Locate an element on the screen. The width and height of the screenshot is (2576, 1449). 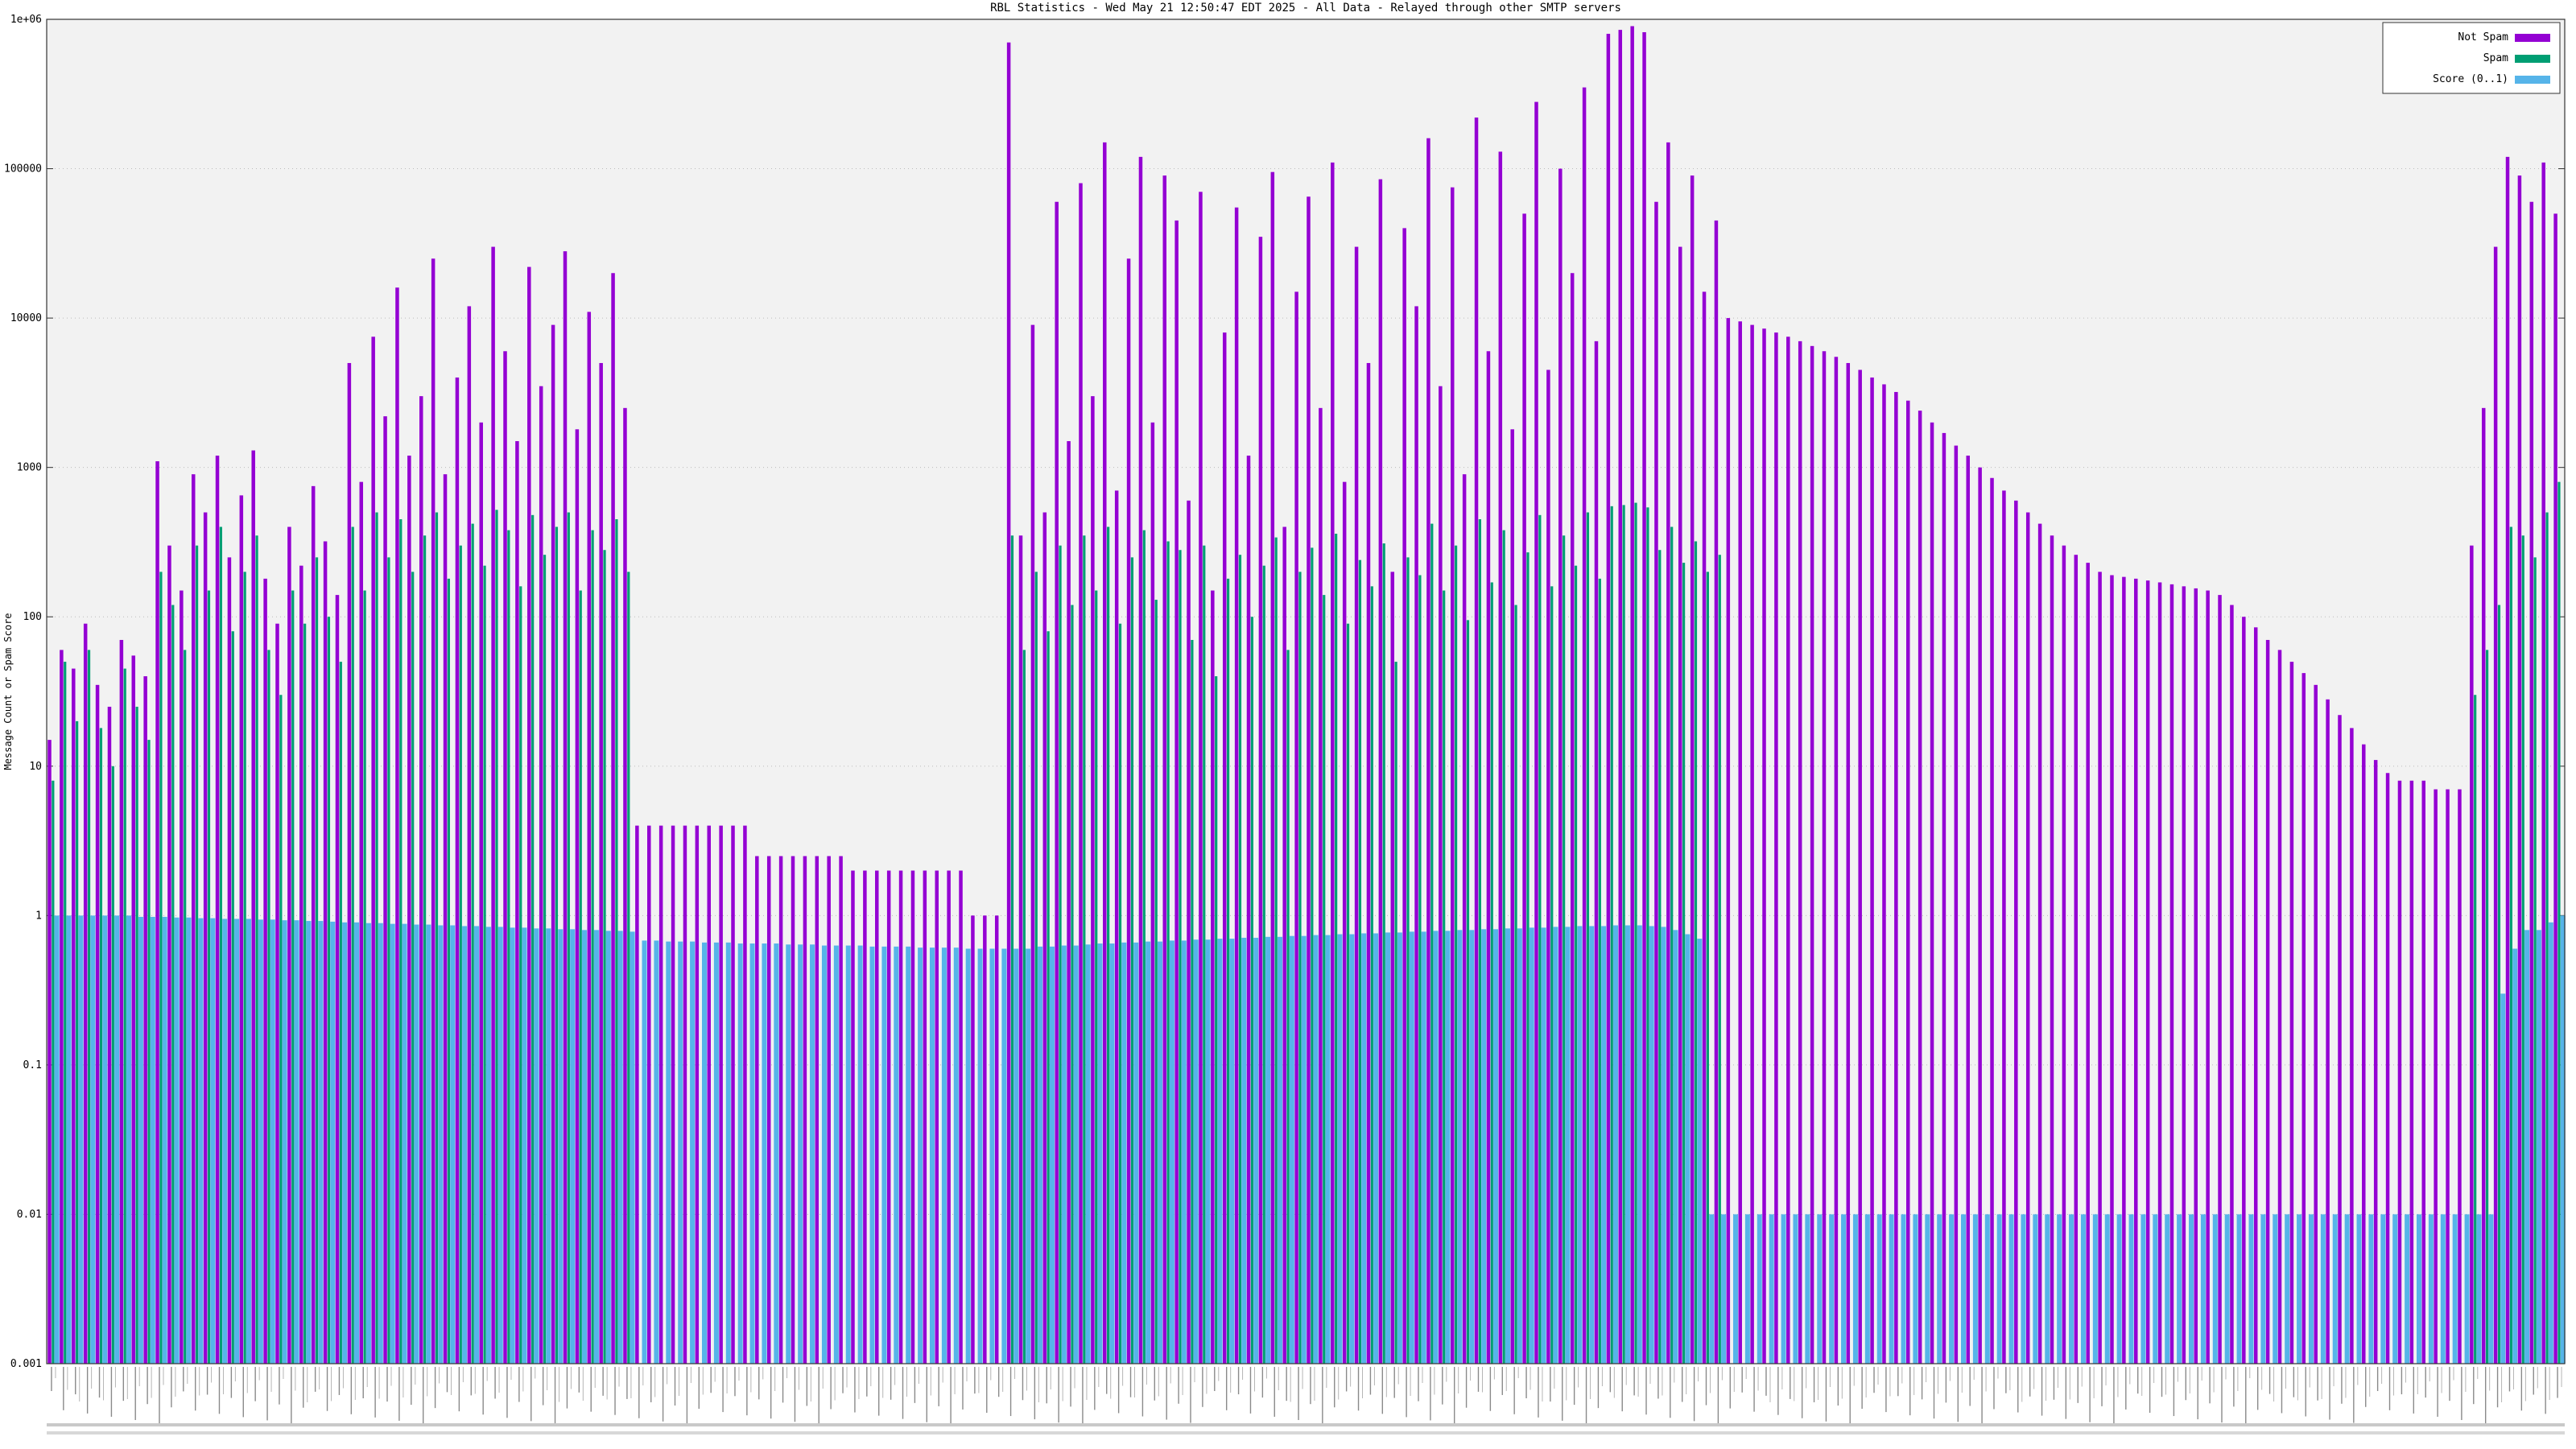
y-tick-label: 0.001 is located at coordinates (26, 1364).